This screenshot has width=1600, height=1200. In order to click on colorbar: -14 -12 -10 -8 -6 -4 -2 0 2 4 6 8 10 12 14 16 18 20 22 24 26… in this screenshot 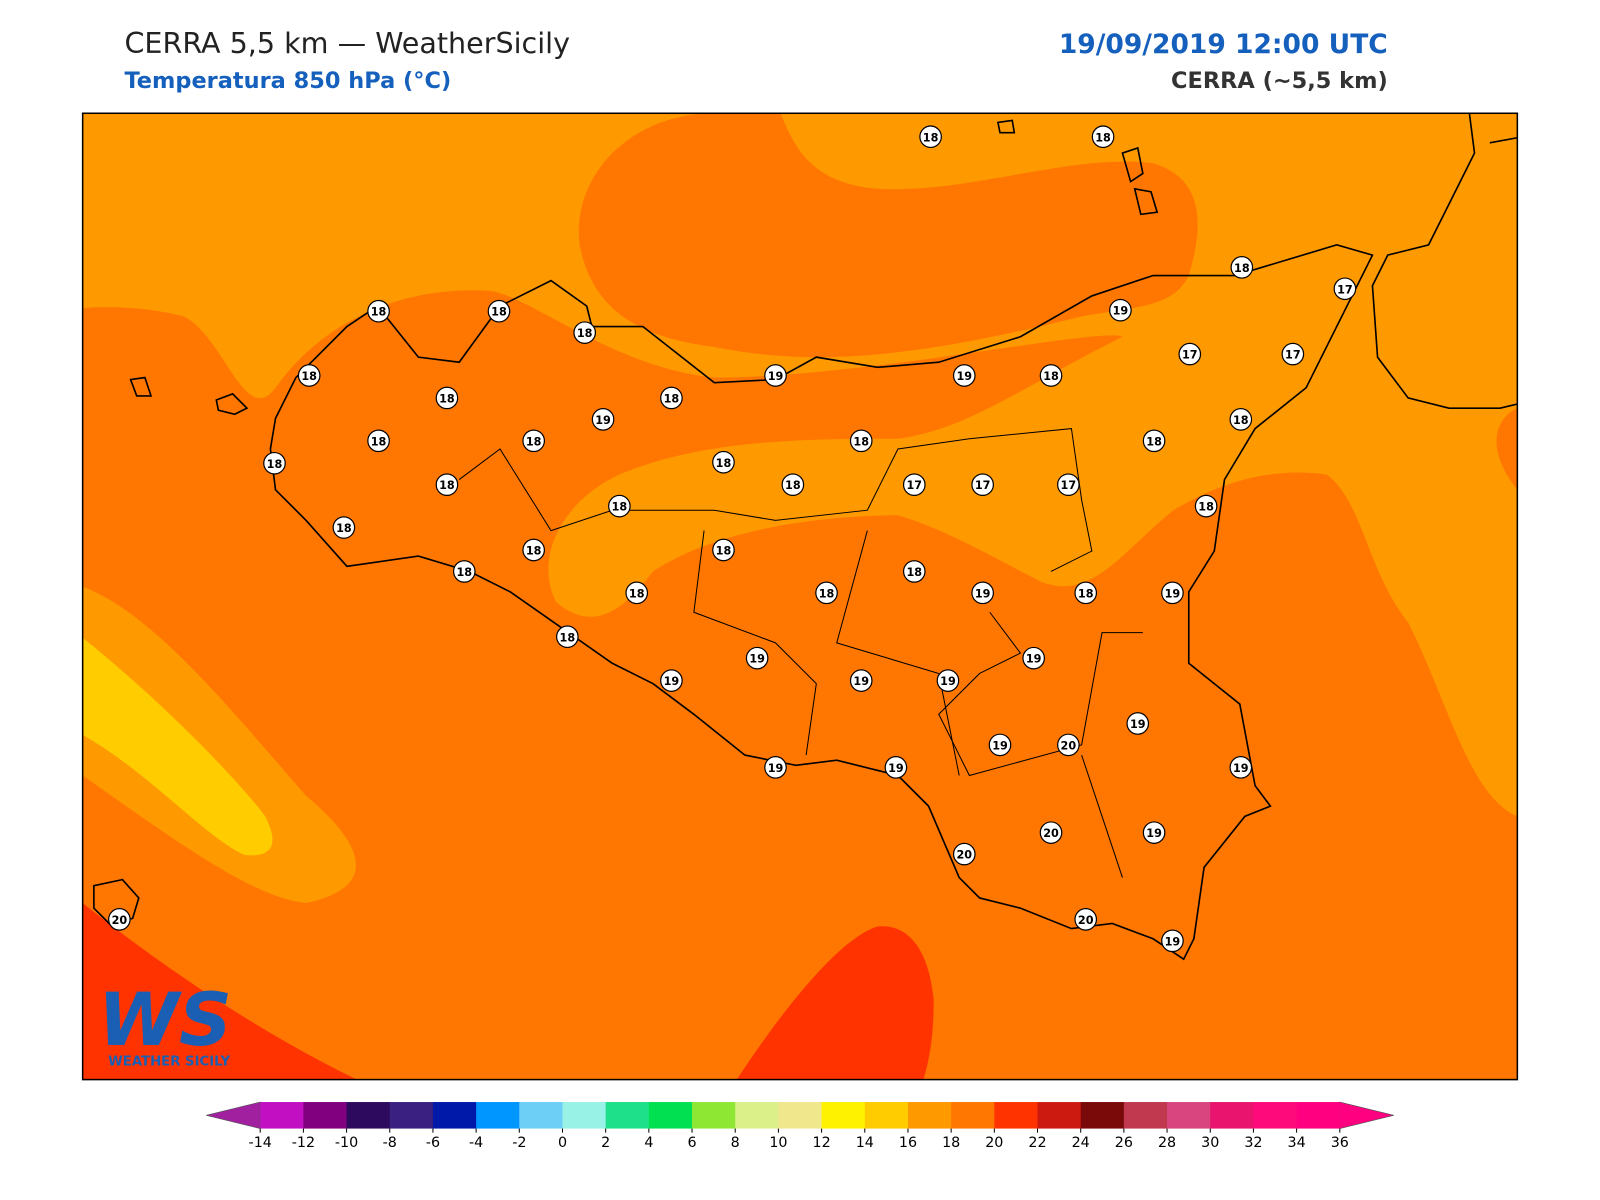, I will do `click(800, 1126)`.